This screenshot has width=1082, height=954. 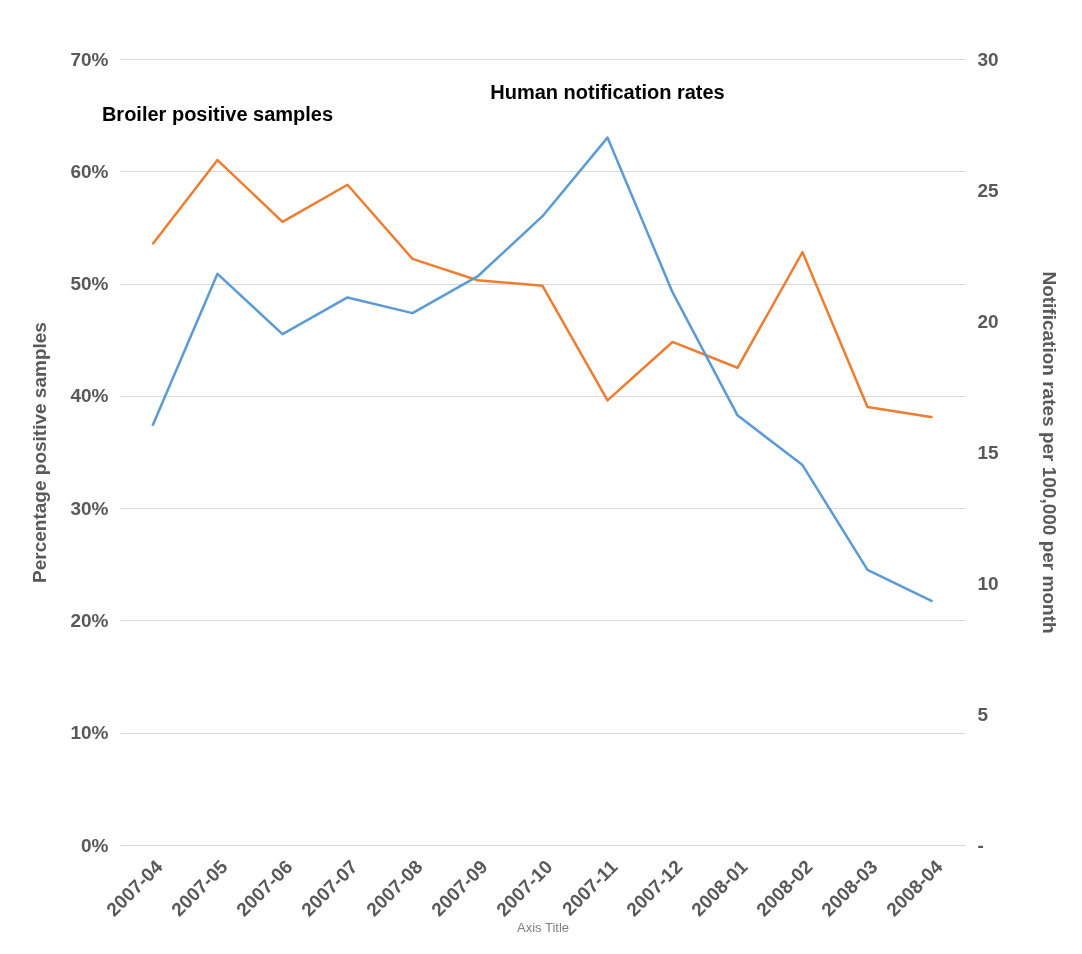 What do you see at coordinates (40, 452) in the screenshot?
I see `y-axis-title: Percentage positive samples` at bounding box center [40, 452].